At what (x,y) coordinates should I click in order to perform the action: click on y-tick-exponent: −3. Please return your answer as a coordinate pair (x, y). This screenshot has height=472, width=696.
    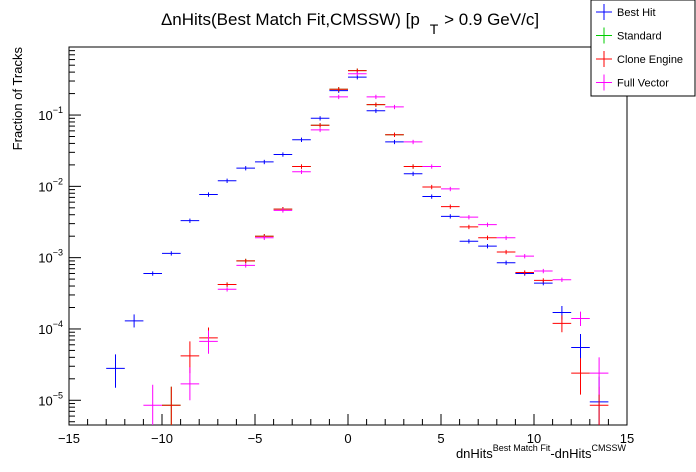
    Looking at the image, I should click on (58, 253).